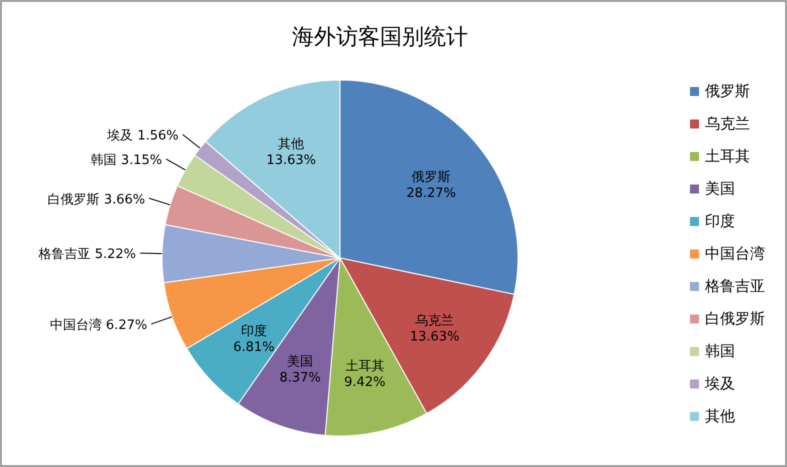 The image size is (787, 467). What do you see at coordinates (720, 221) in the screenshot?
I see `legend-label: 印度` at bounding box center [720, 221].